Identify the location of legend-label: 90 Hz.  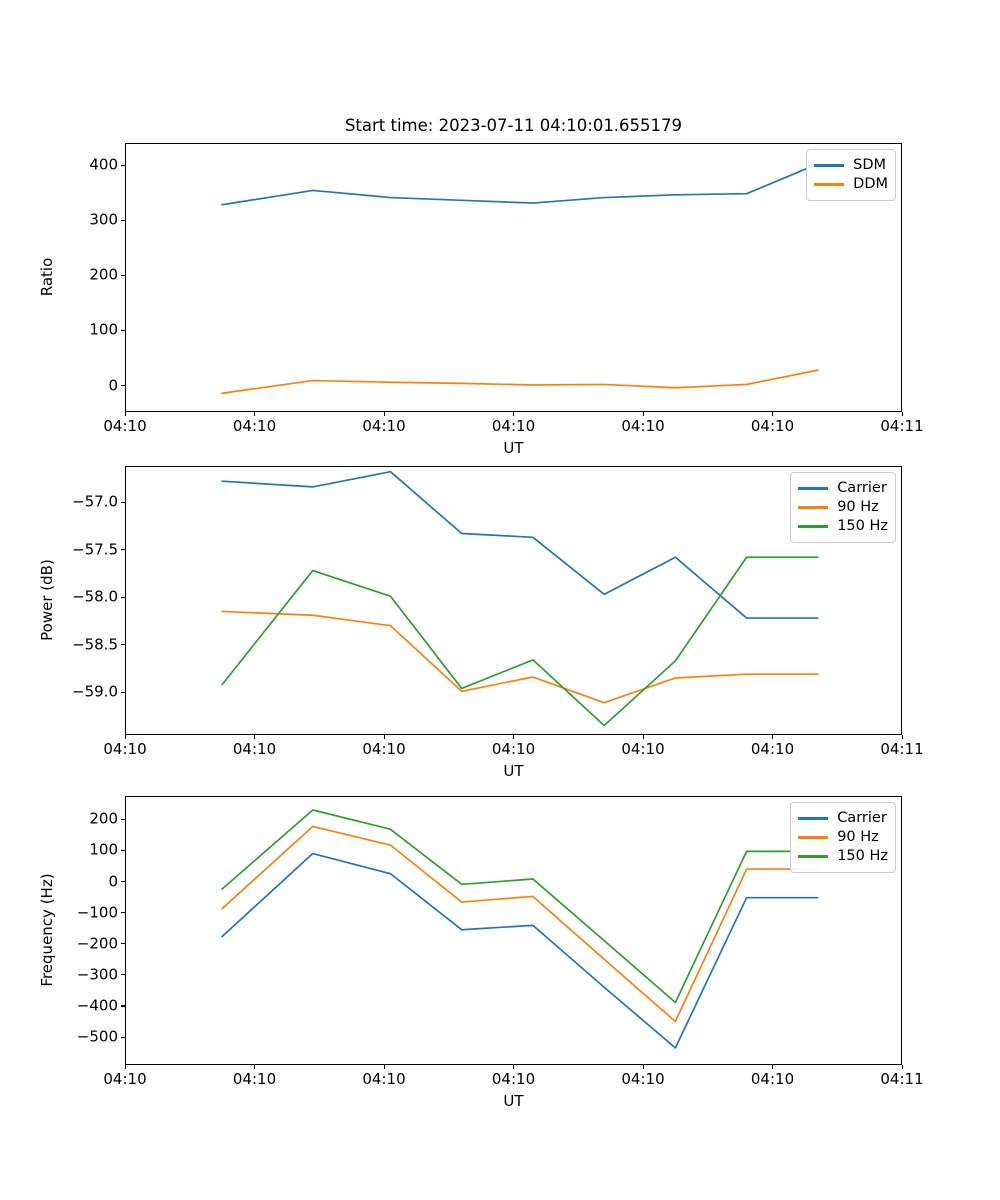
(858, 507).